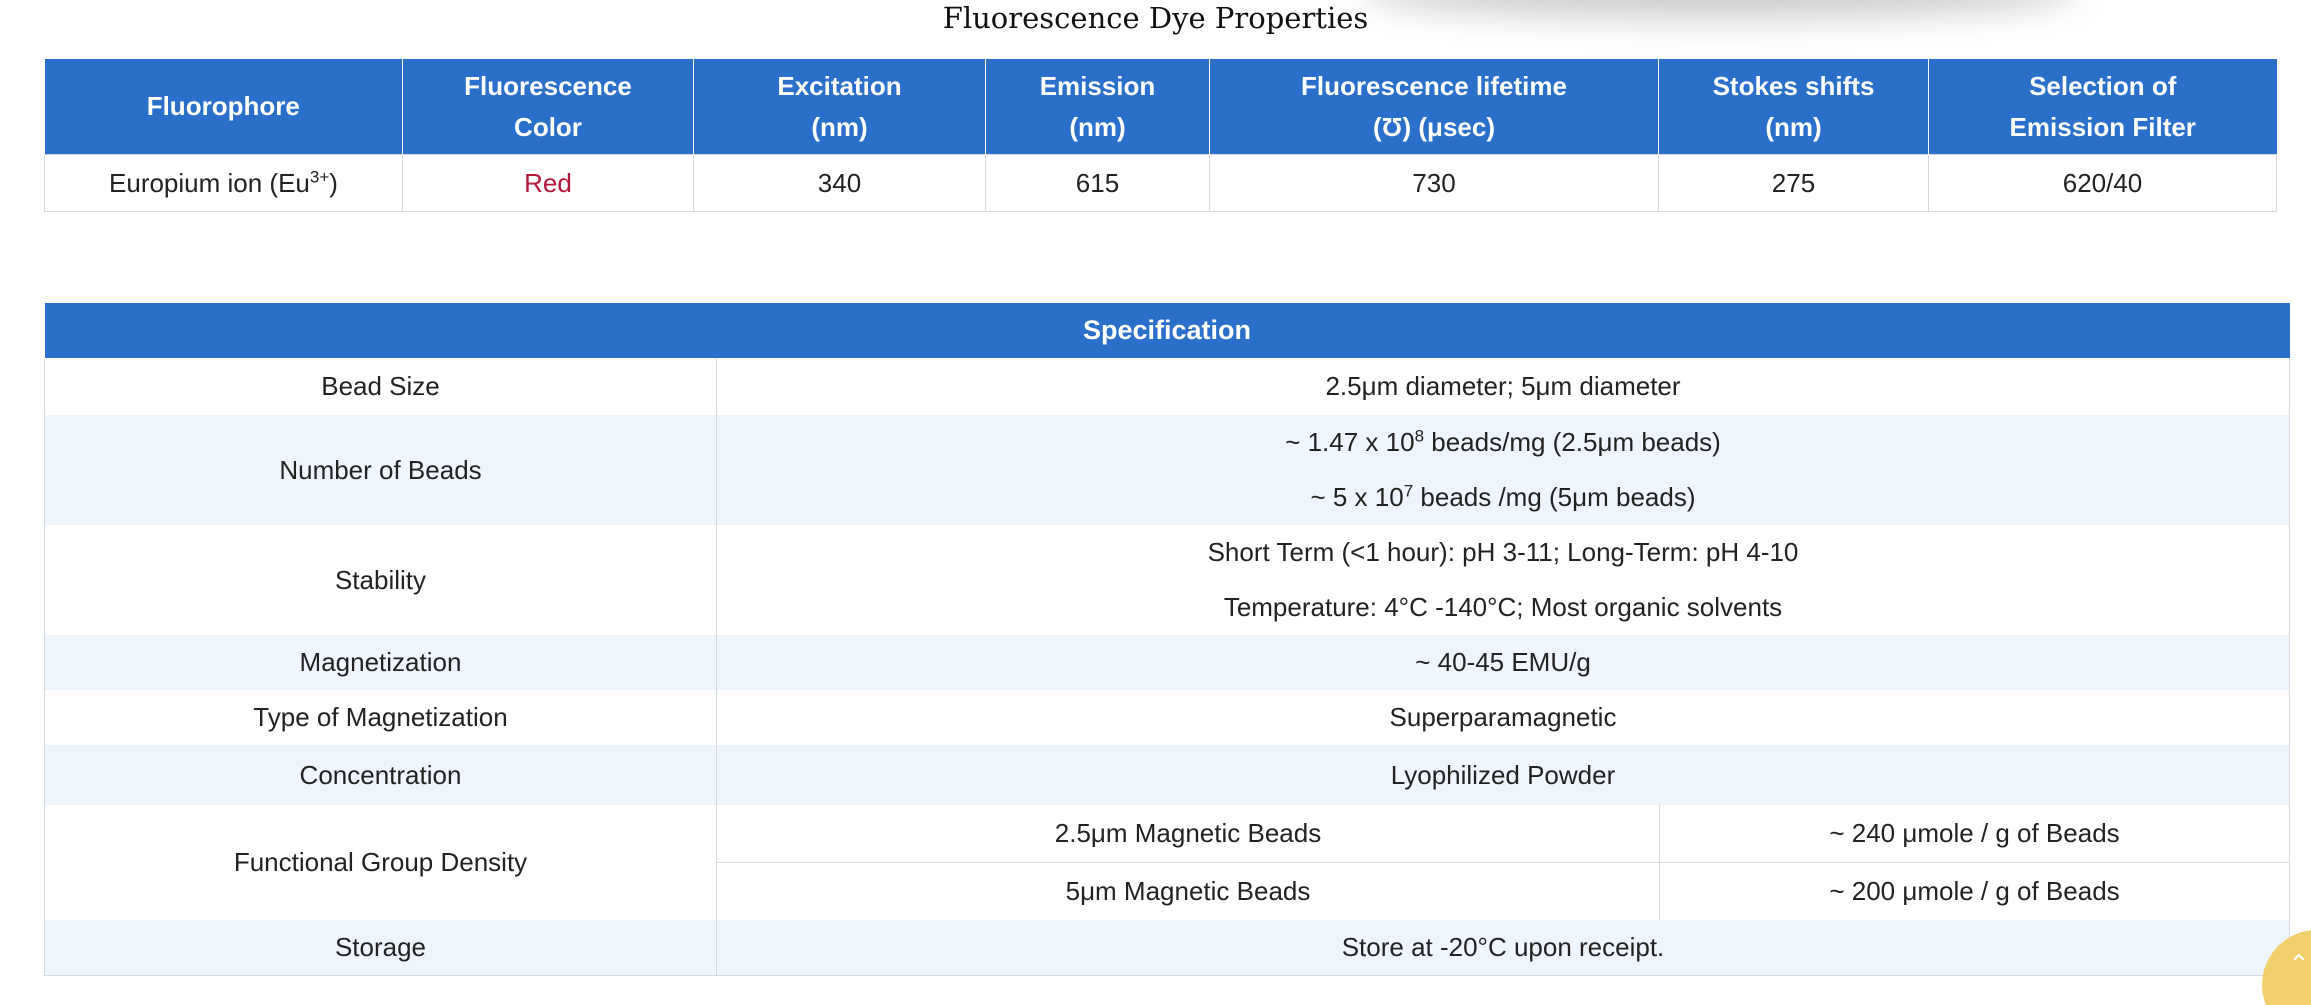  I want to click on spec-label: Bead Size, so click(380, 386).